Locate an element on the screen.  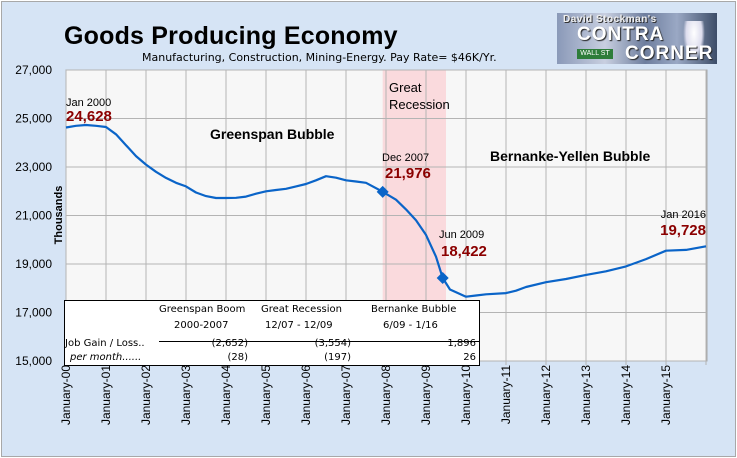
y-tick-label: 17,000 is located at coordinates (33, 313).